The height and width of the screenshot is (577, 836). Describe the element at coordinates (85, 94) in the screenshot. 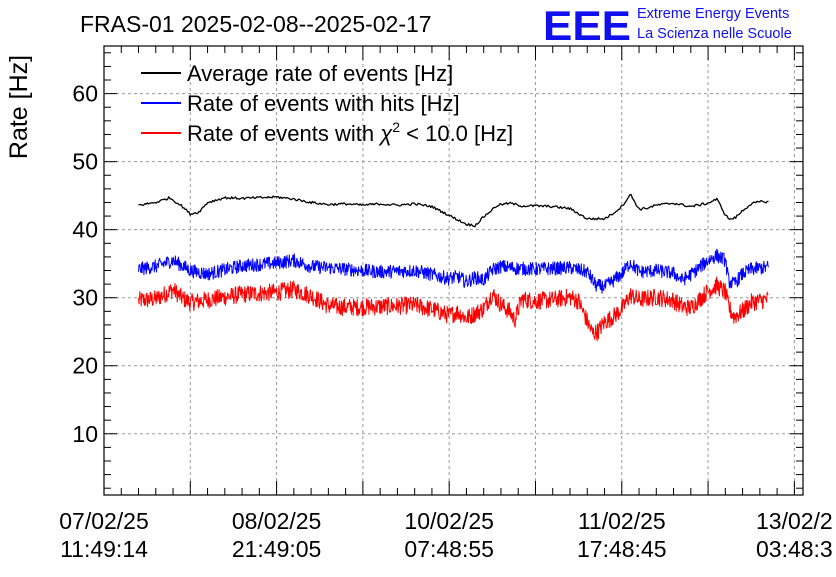

I see `y-tick-label: 60` at that location.